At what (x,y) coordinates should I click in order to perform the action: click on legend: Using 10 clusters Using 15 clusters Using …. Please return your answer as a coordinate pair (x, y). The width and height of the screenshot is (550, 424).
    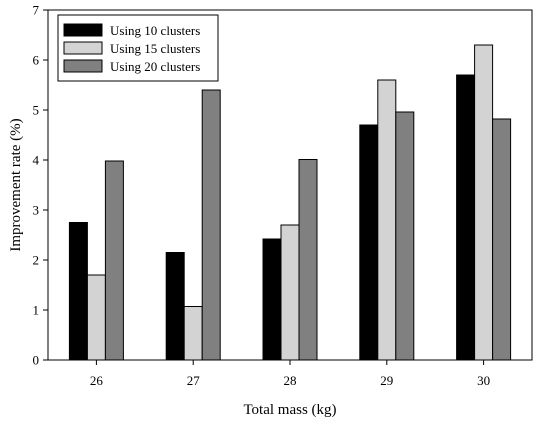
    Looking at the image, I should click on (138, 48).